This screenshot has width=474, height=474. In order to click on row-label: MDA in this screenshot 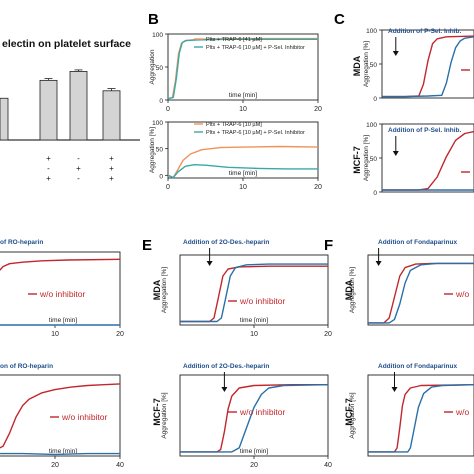, I will do `click(349, 289)`.